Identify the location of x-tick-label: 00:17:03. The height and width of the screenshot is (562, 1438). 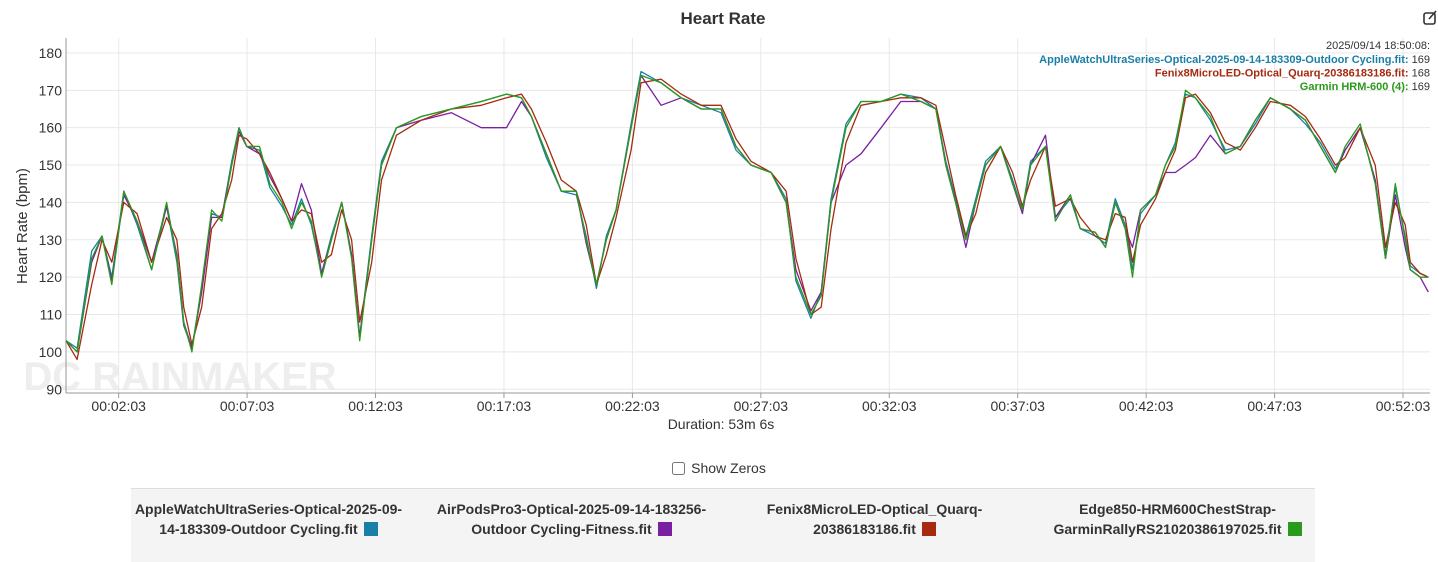
(504, 406).